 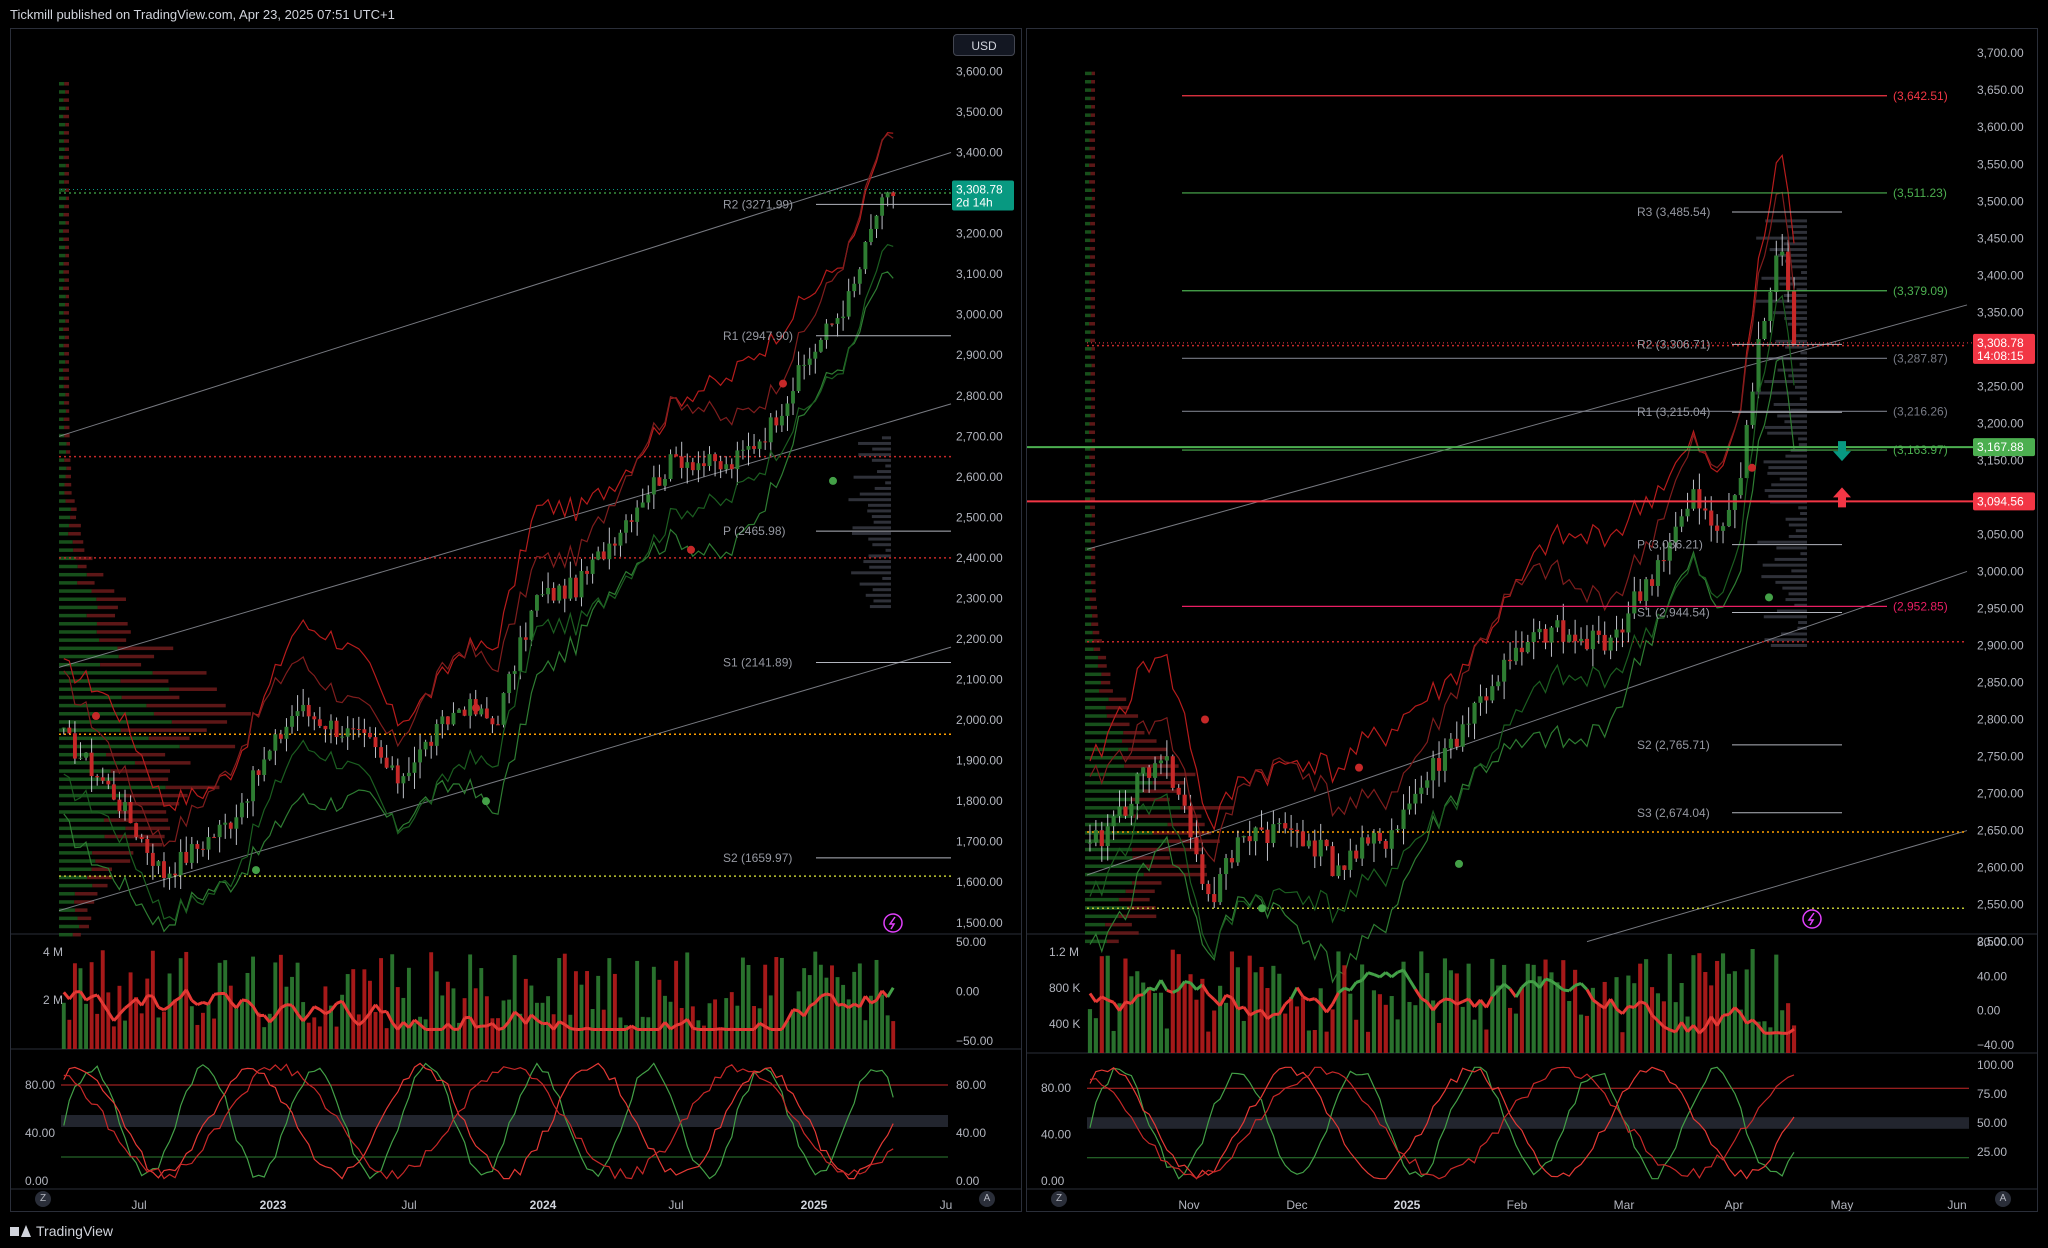 What do you see at coordinates (979, 558) in the screenshot?
I see `price-axis-label: 2,400.00` at bounding box center [979, 558].